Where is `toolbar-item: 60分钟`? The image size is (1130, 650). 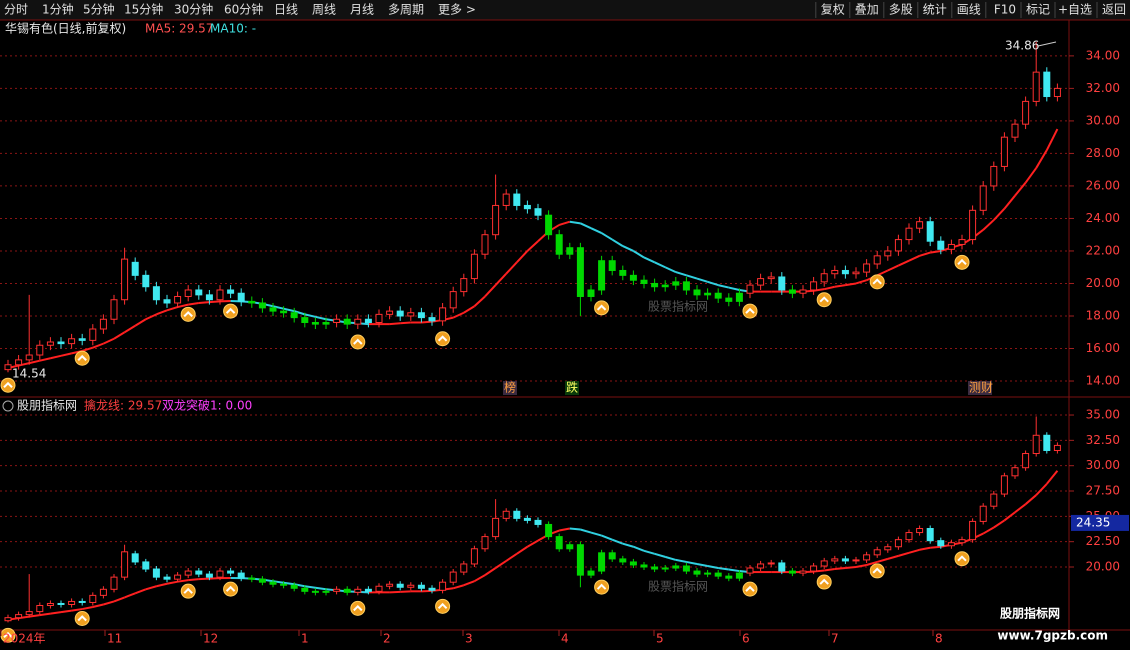 toolbar-item: 60分钟 is located at coordinates (243, 9).